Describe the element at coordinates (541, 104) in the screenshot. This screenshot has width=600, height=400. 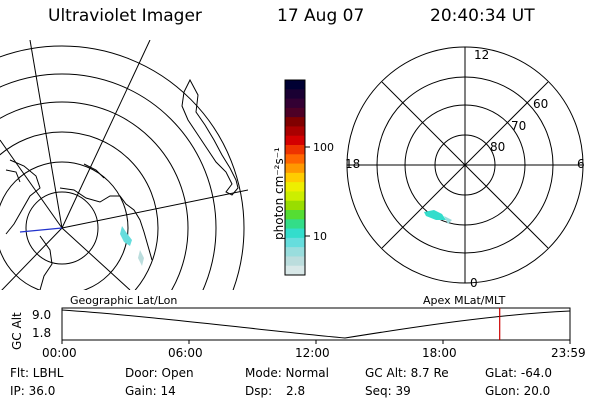
I see `mlat-label-60: 60` at that location.